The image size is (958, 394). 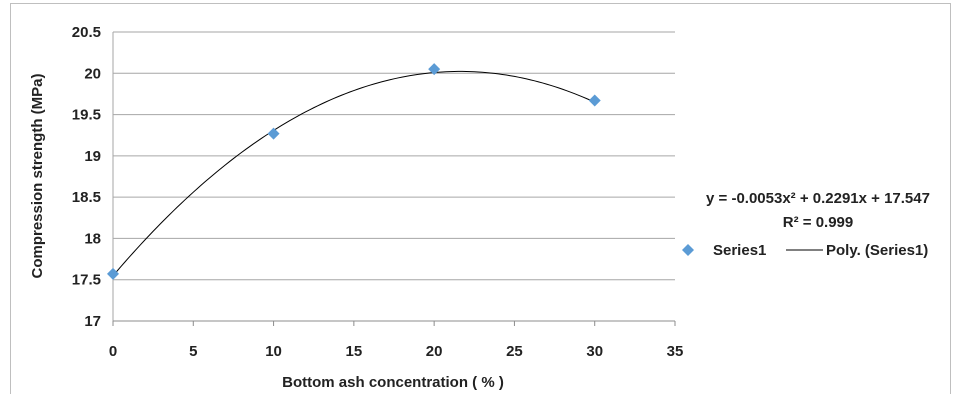 I want to click on y-tick-label-5: 19.5, so click(x=86, y=115).